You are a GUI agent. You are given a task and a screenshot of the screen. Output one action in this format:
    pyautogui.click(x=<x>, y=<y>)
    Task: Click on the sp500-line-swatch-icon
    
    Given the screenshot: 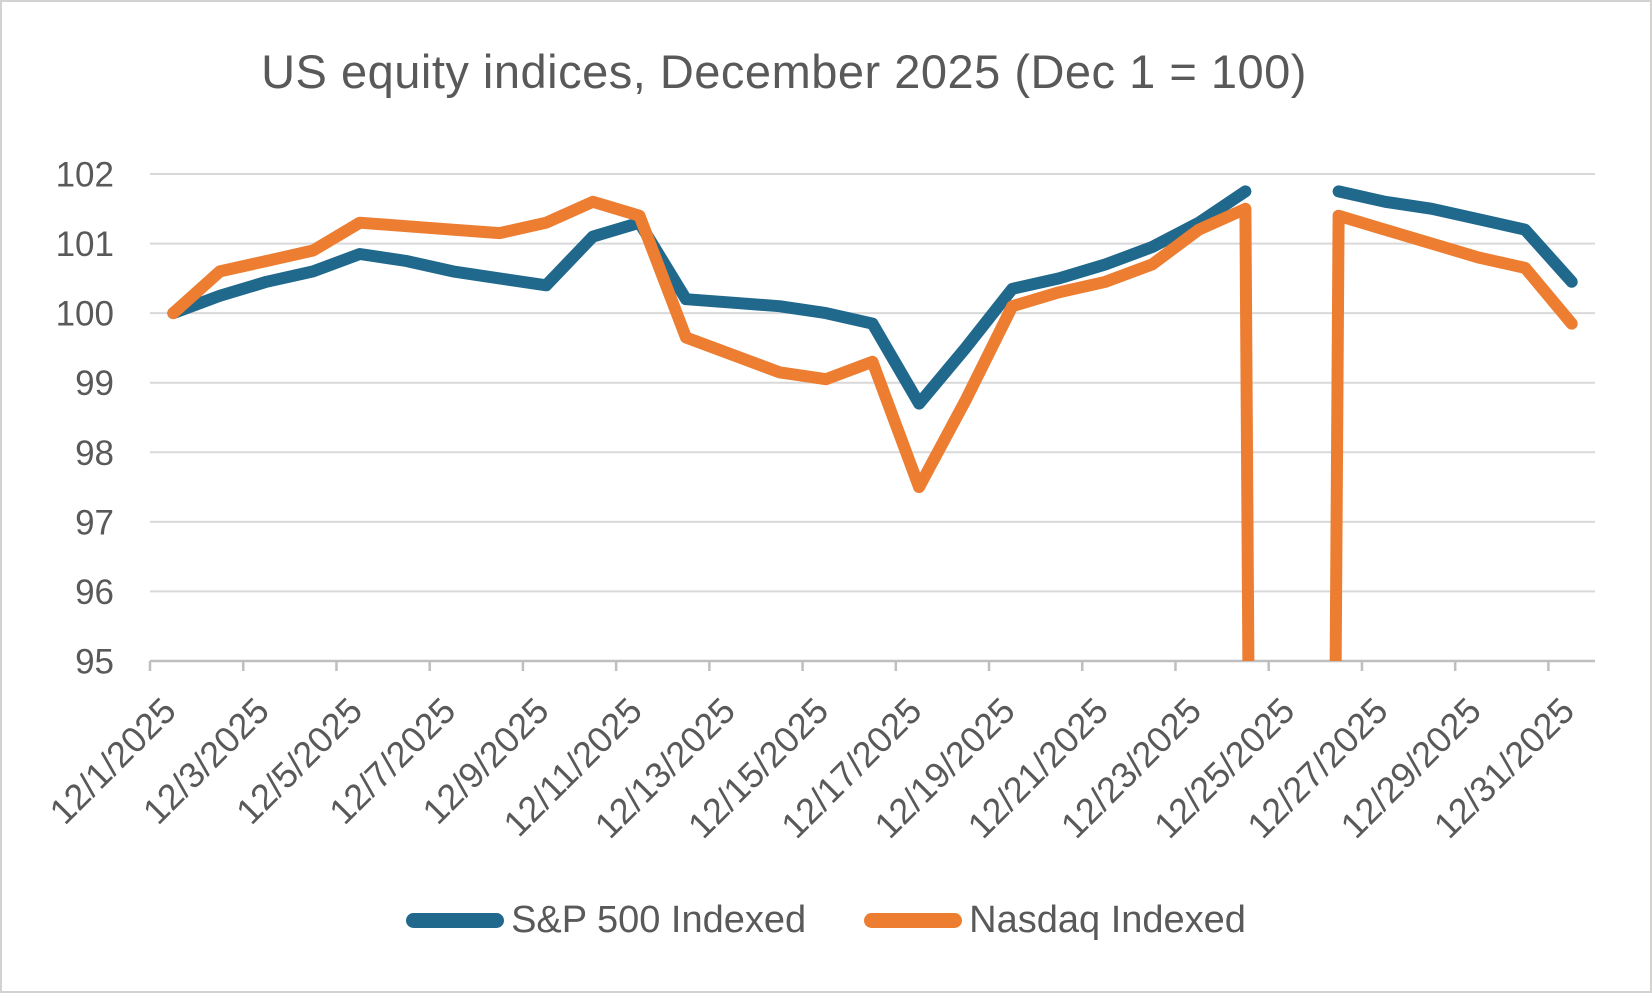 What is the action you would take?
    pyautogui.click(x=455, y=920)
    